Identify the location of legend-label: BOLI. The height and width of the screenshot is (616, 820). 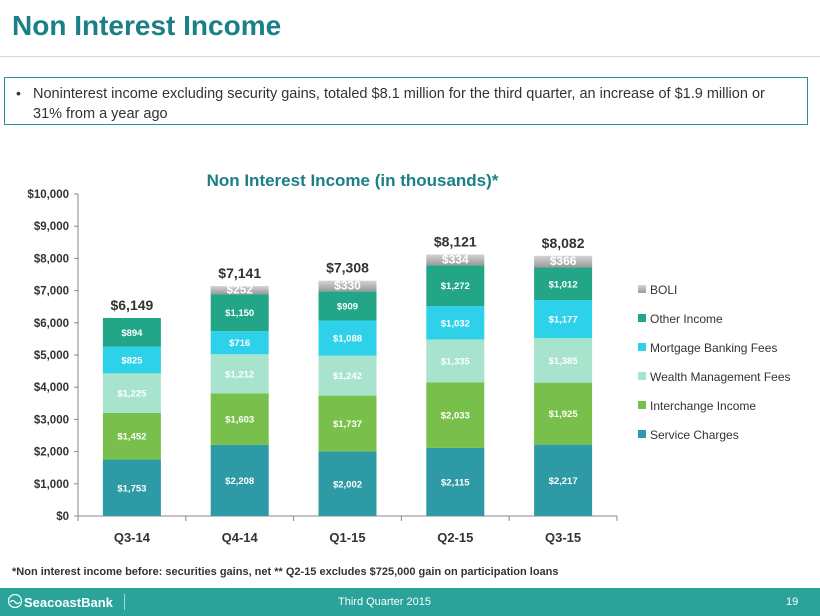
(663, 290).